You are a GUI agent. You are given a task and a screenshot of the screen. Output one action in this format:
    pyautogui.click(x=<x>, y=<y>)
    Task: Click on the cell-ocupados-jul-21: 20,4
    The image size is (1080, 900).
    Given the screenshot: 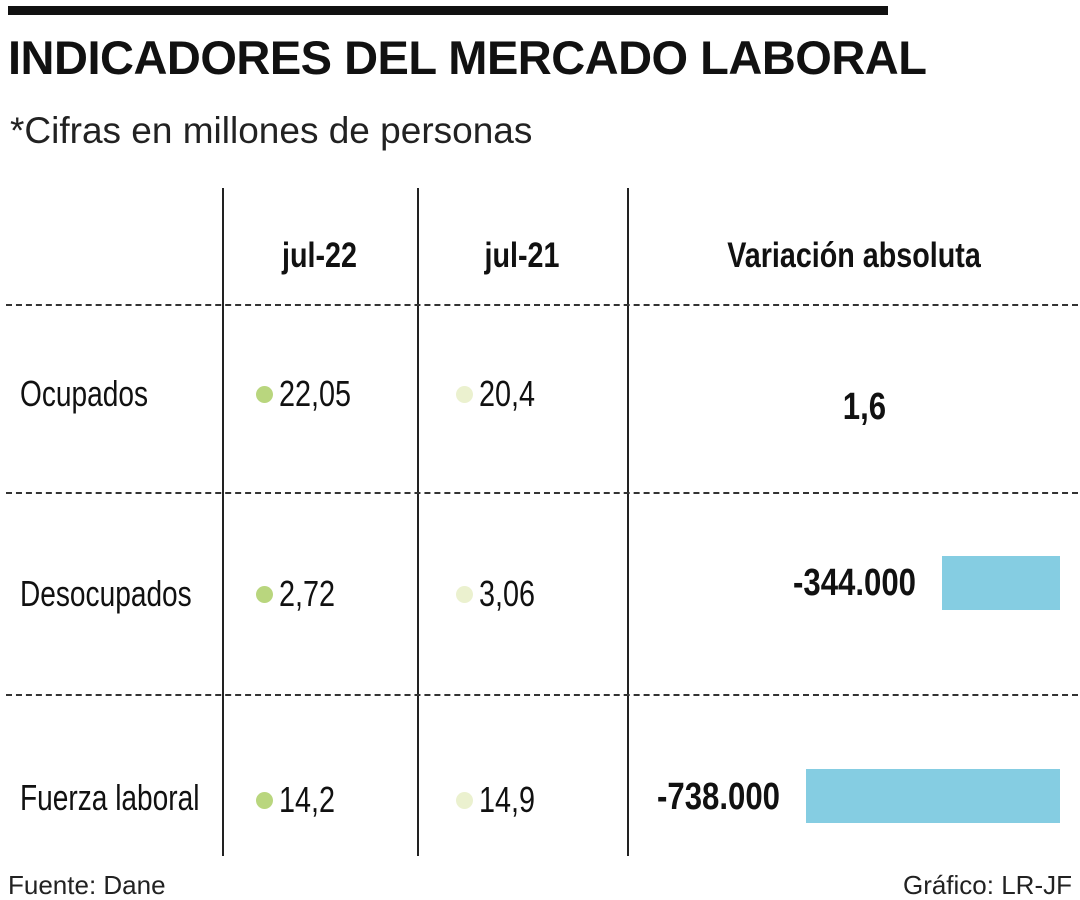 What is the action you would take?
    pyautogui.click(x=502, y=394)
    